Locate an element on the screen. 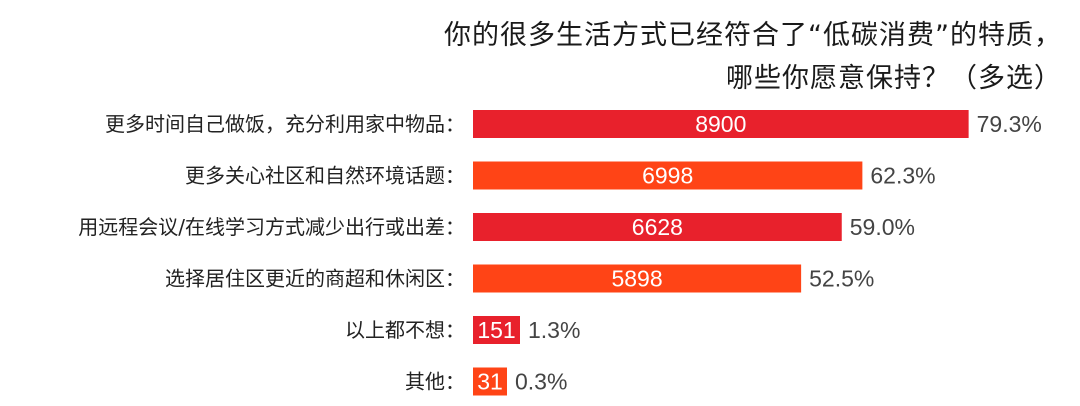 The image size is (1080, 406). category-label: 用远程会议/在线学习方式减少出行或出差： is located at coordinates (271, 227).